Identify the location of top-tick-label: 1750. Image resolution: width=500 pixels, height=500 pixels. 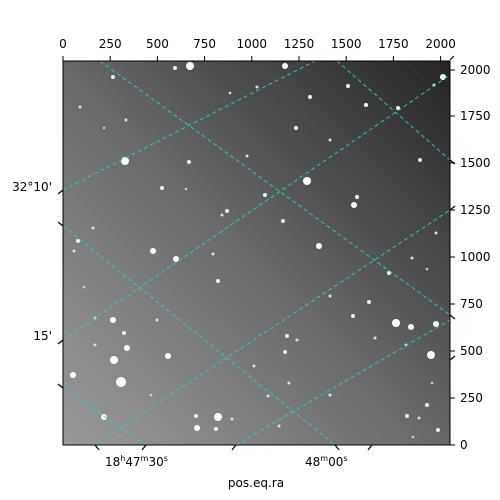
(393, 44).